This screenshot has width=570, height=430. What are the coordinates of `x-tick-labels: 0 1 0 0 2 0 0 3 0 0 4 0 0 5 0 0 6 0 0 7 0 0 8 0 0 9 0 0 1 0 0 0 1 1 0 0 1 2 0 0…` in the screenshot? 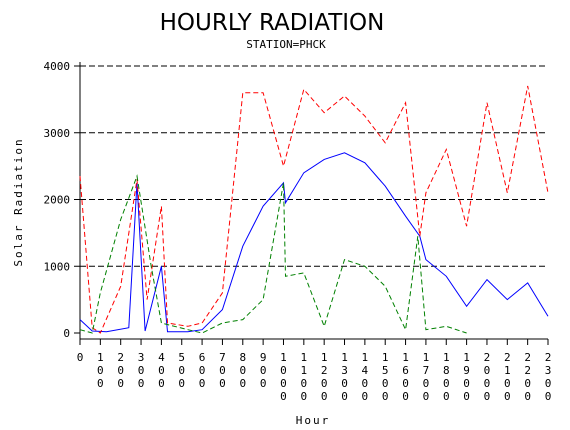 It's located at (314, 377).